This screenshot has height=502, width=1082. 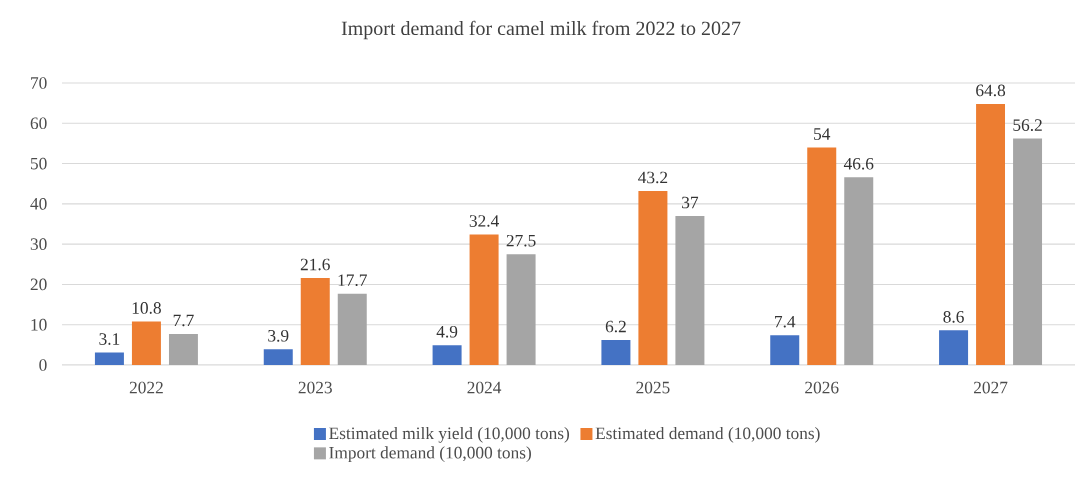 I want to click on data-label: 6.2, so click(x=615, y=326).